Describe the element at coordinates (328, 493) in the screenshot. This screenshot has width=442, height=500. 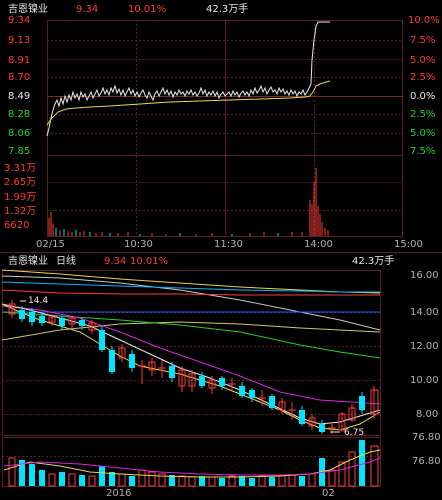
I see `date-label: 02` at that location.